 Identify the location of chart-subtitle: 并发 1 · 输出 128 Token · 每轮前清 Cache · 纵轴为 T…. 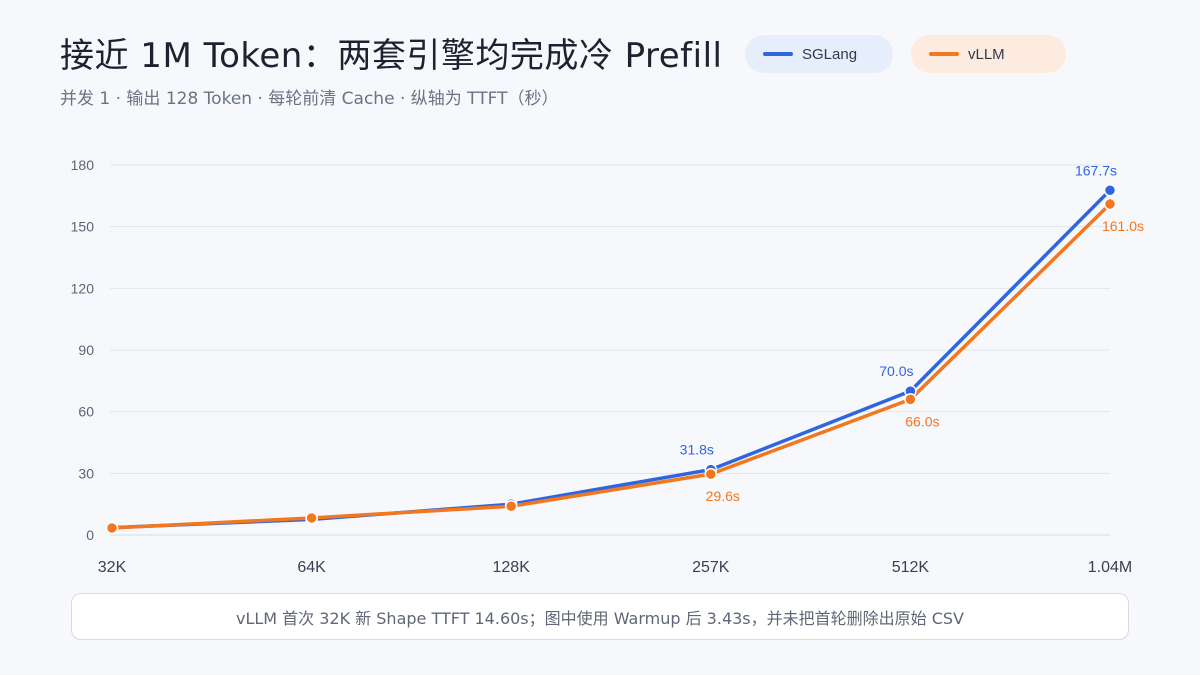
(309, 99).